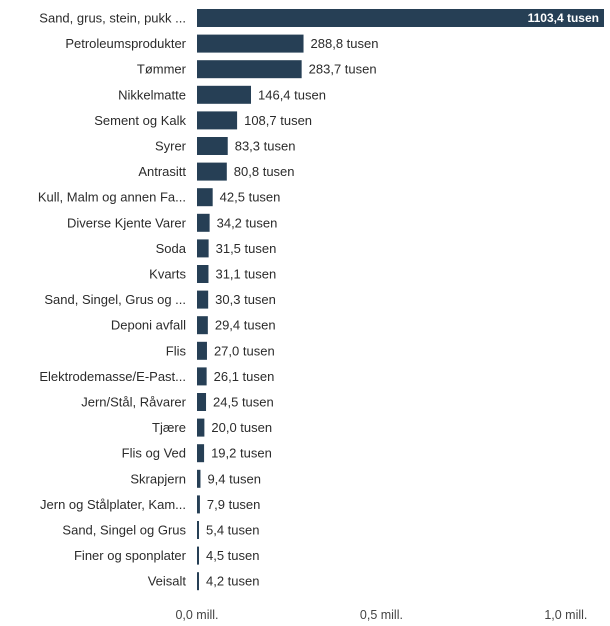 Image resolution: width=610 pixels, height=626 pixels. Describe the element at coordinates (345, 43) in the screenshot. I see `value-label: 288,8 tusen` at that location.